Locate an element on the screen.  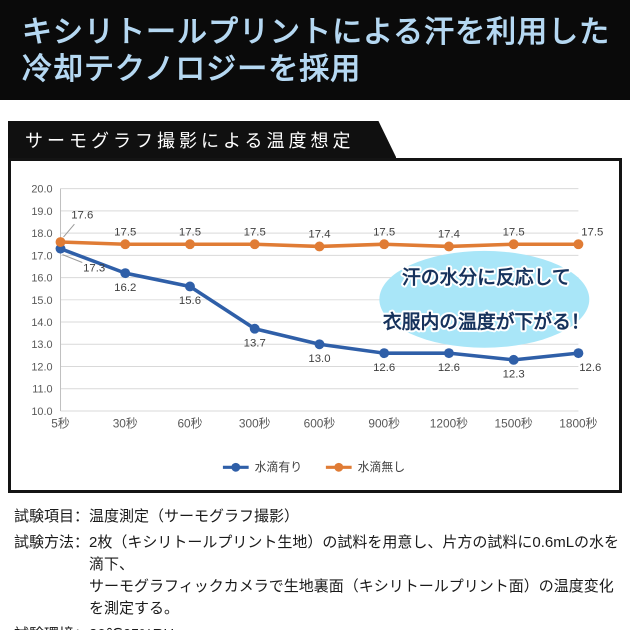
data-label: 12.3 is located at coordinates (514, 375).